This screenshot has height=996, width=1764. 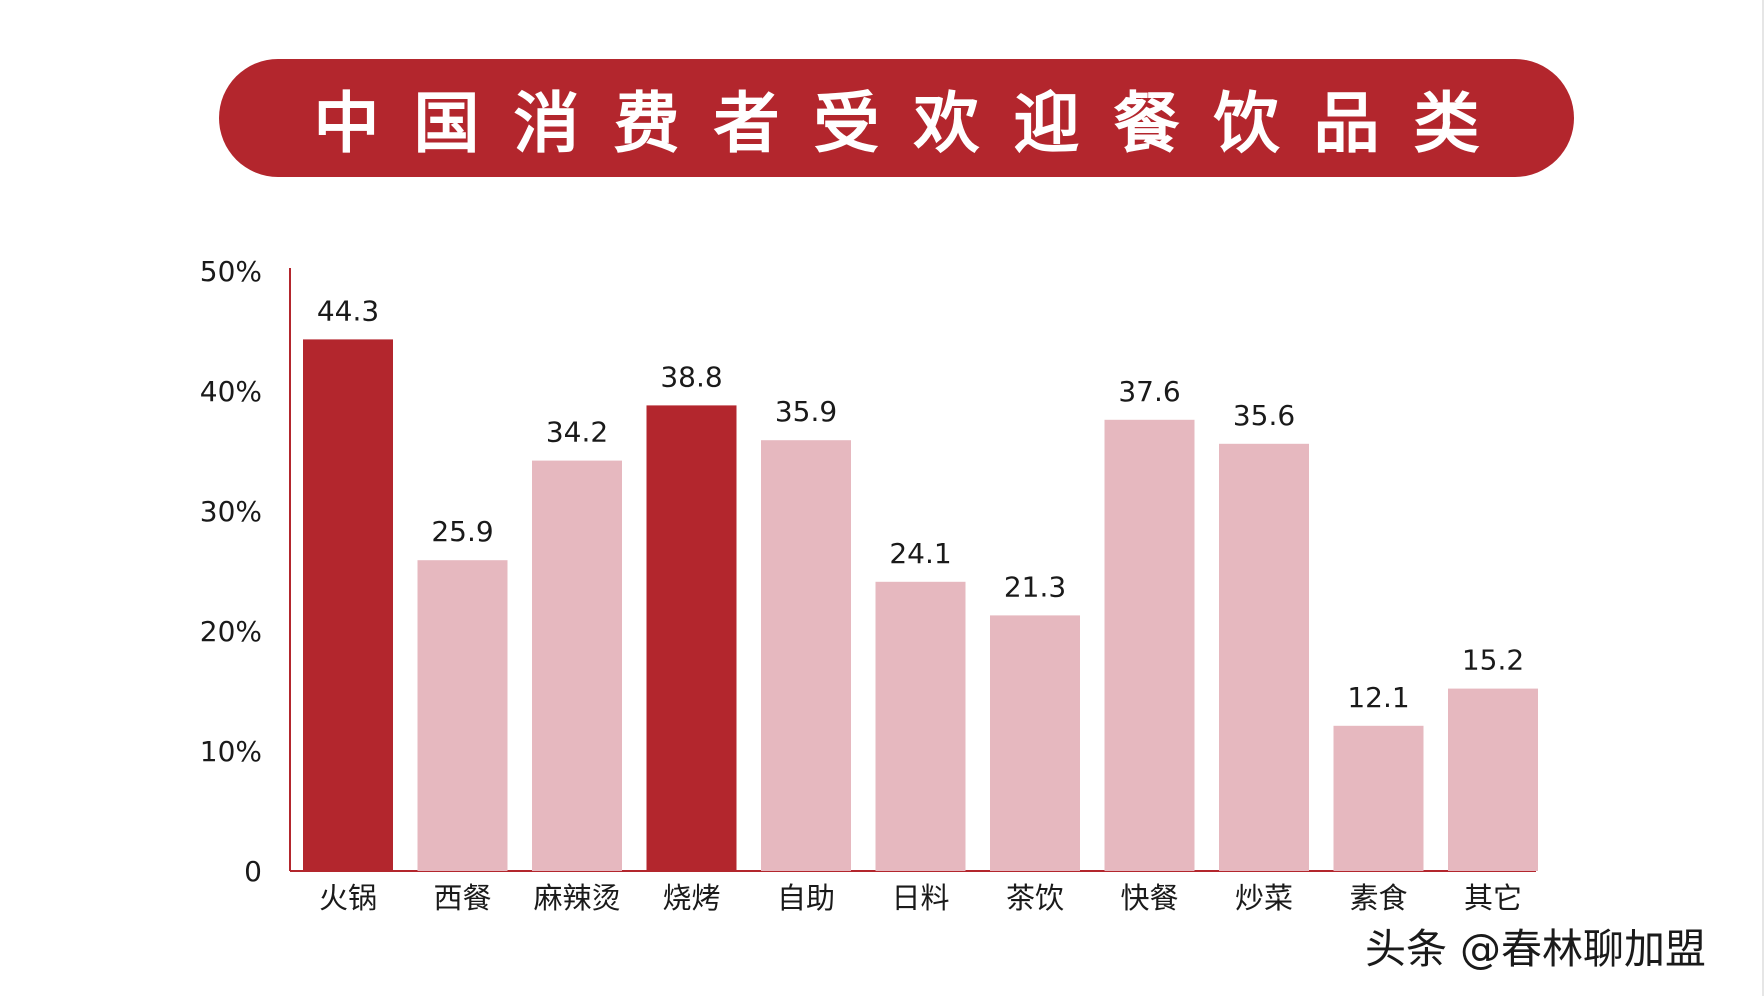 I want to click on x-tick-label: 日料, so click(x=920, y=898).